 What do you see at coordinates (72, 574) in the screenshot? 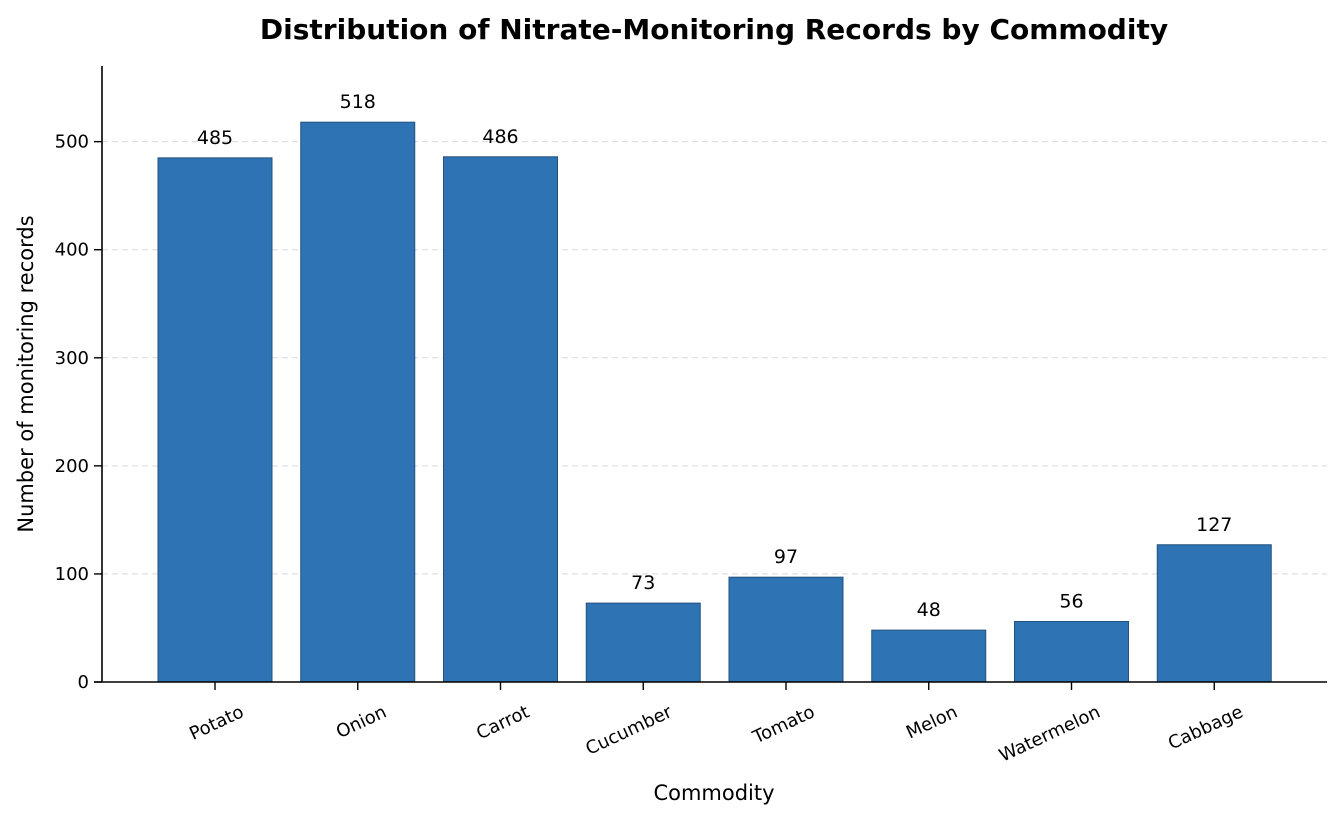
I see `y-tick-label: 100` at bounding box center [72, 574].